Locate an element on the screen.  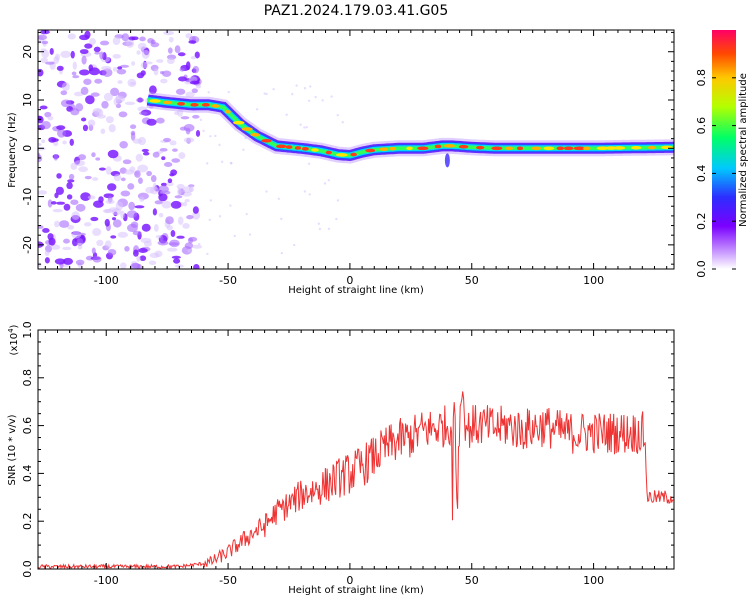
snr-y-multiplier-close: ) is located at coordinates (14, 326).